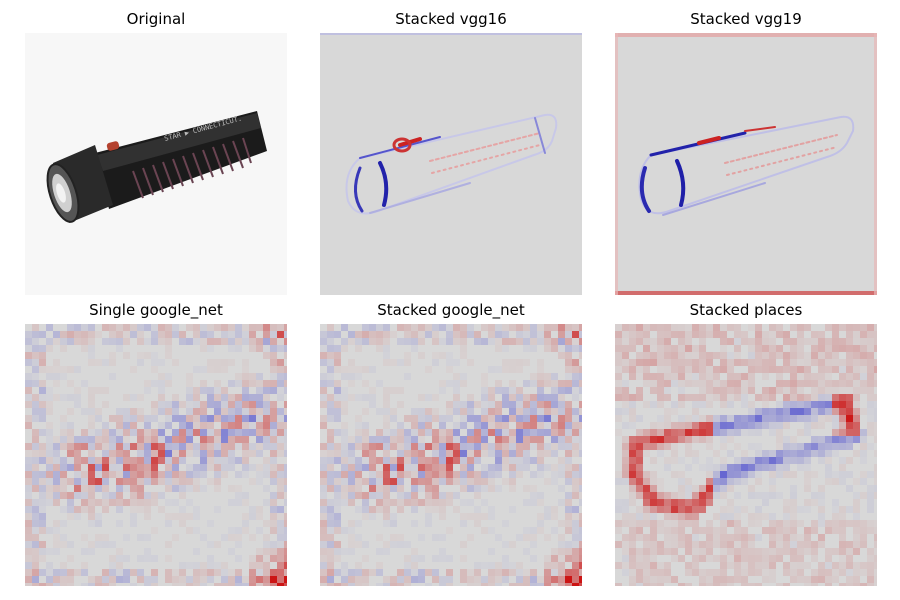 The image size is (900, 600). Describe the element at coordinates (746, 310) in the screenshot. I see `panel-title: Stacked places` at that location.